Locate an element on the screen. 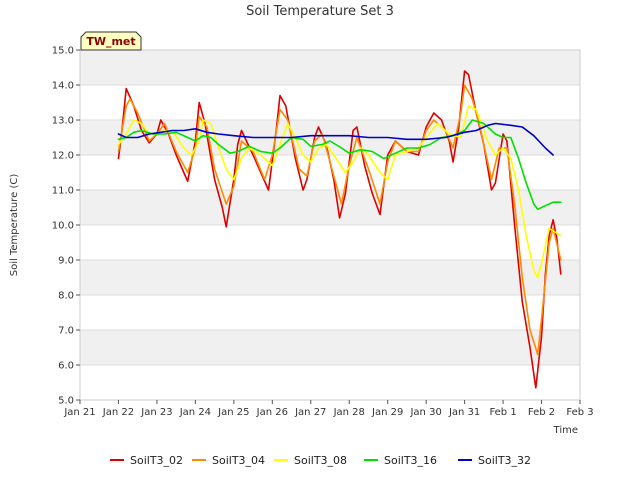 The width and height of the screenshot is (640, 480). legend-item: SoilT3_16 is located at coordinates (400, 460).